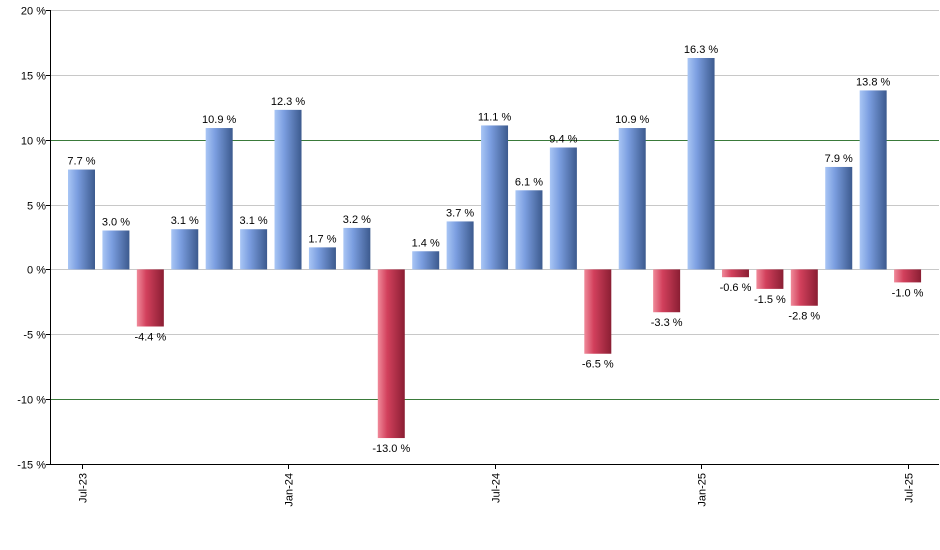 Image resolution: width=940 pixels, height=550 pixels. I want to click on data-label: 3.2 %, so click(357, 220).